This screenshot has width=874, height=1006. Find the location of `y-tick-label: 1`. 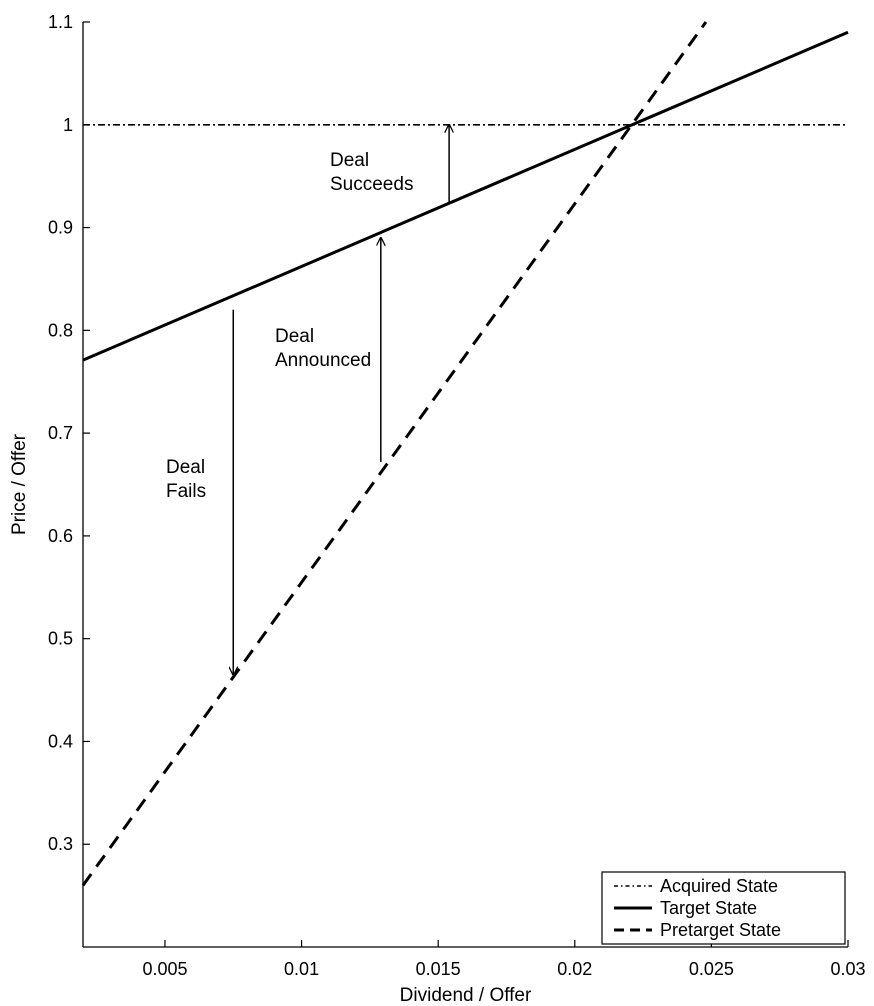

y-tick-label: 1 is located at coordinates (68, 125).